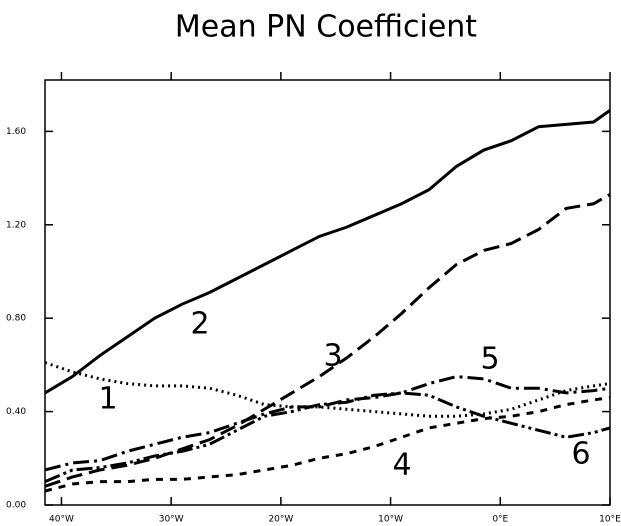 The width and height of the screenshot is (621, 526). Describe the element at coordinates (280, 520) in the screenshot. I see `x-tick-label: 20°W` at that location.